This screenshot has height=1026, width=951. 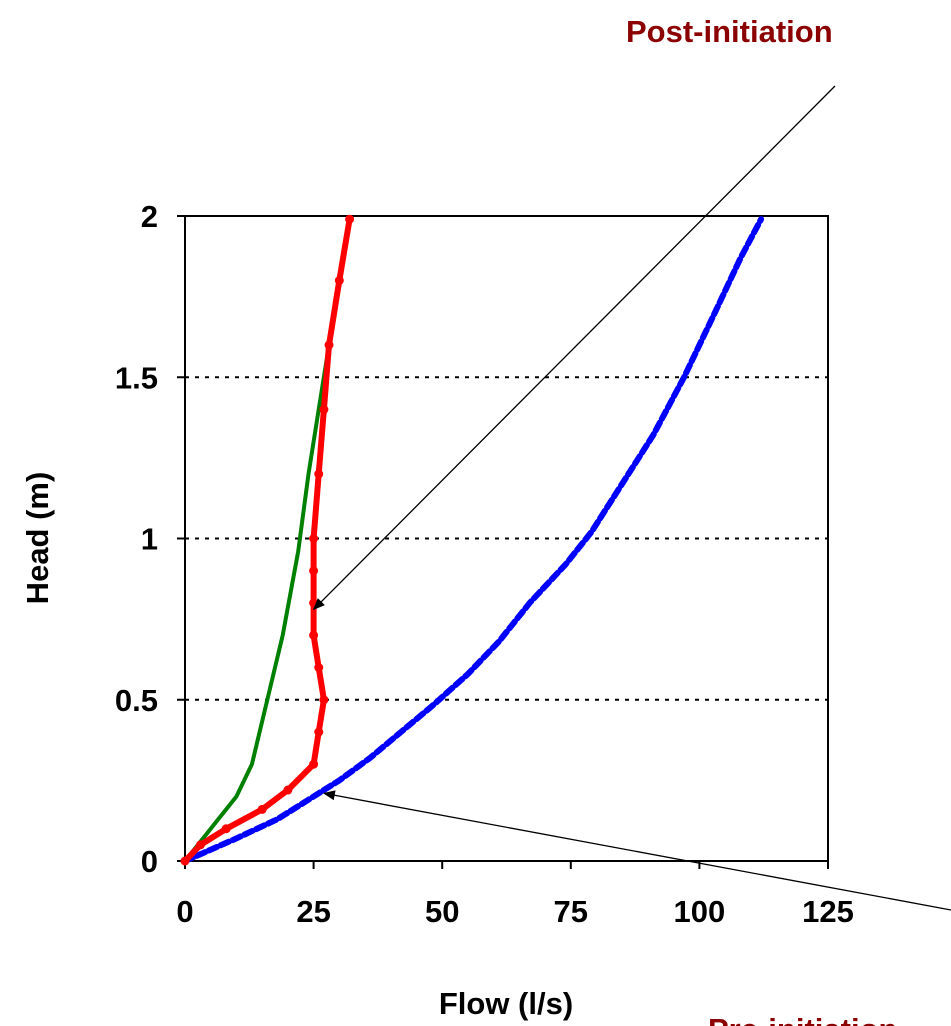 What do you see at coordinates (149, 861) in the screenshot?
I see `y-tick-label-0: 0` at bounding box center [149, 861].